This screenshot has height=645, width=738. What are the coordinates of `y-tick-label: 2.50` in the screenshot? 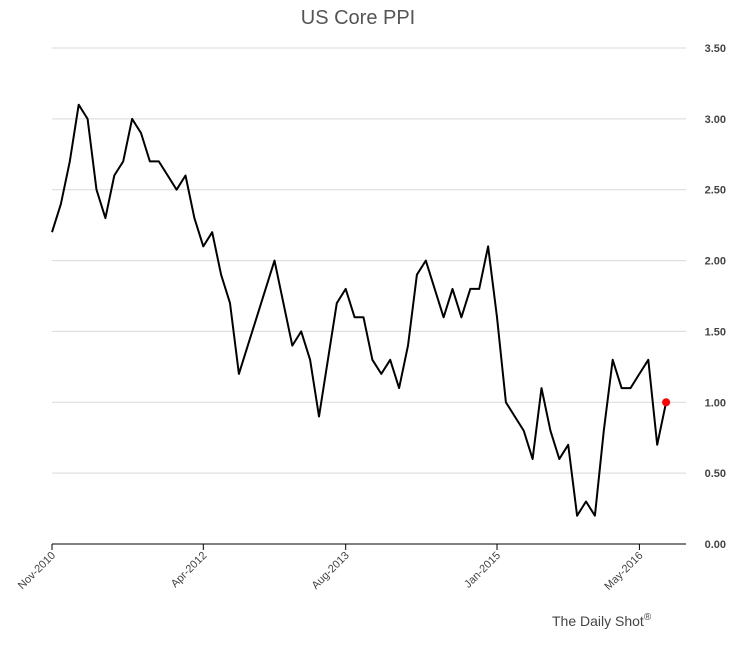 It's located at (715, 191).